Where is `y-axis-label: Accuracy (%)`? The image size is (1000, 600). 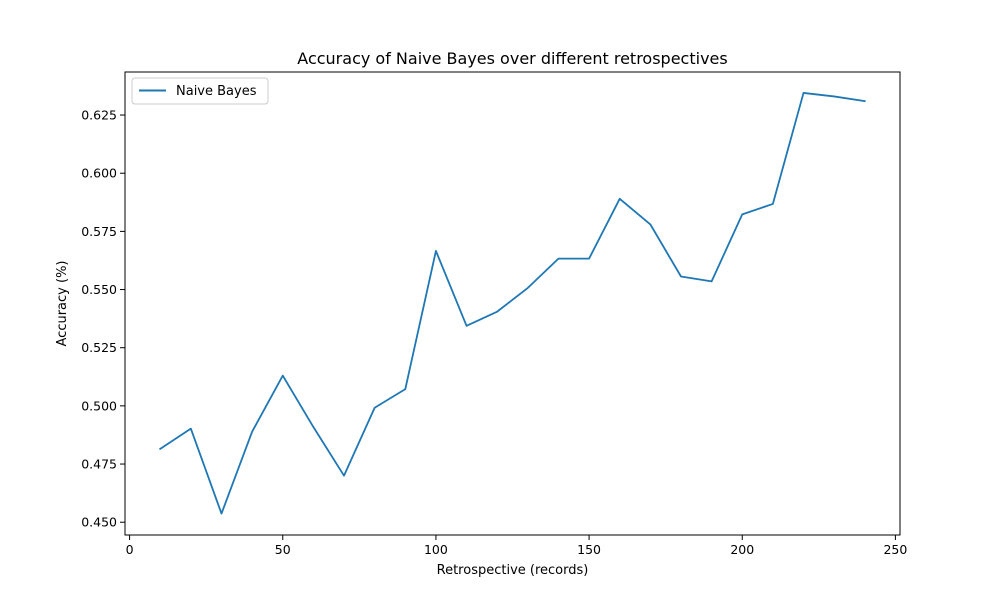 y-axis-label: Accuracy (%) is located at coordinates (62, 304).